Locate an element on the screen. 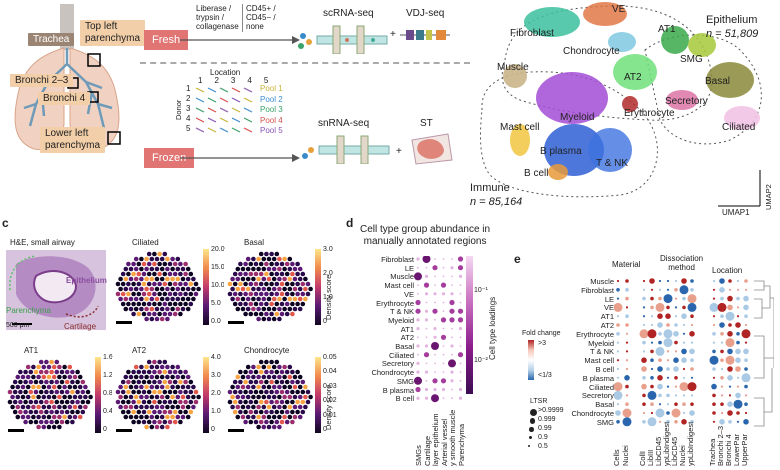 Image resolution: width=780 pixels, height=470 pixels. panel-letter-c: c is located at coordinates (5, 223).